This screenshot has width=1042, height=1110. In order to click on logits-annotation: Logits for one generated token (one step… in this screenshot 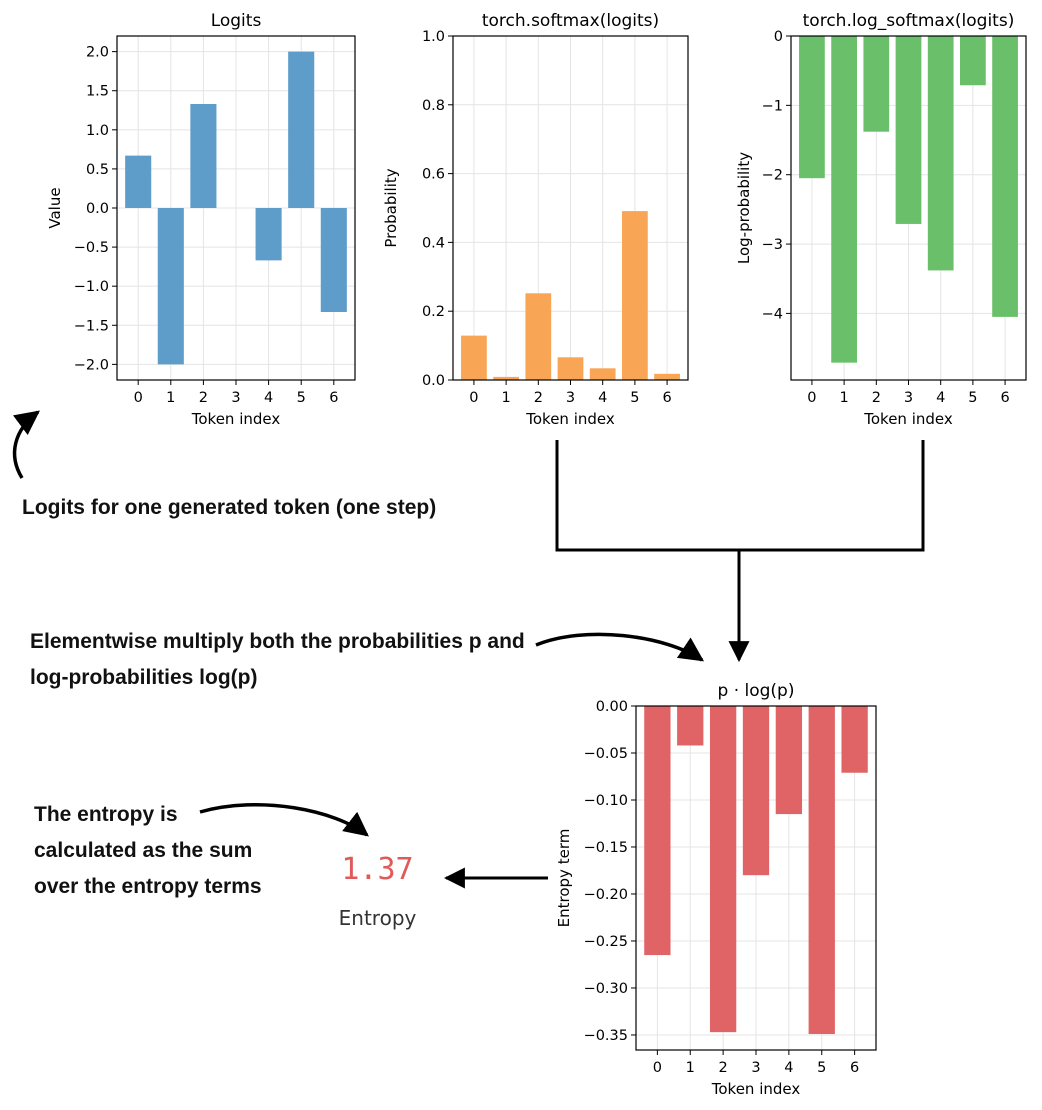, I will do `click(229, 508)`.